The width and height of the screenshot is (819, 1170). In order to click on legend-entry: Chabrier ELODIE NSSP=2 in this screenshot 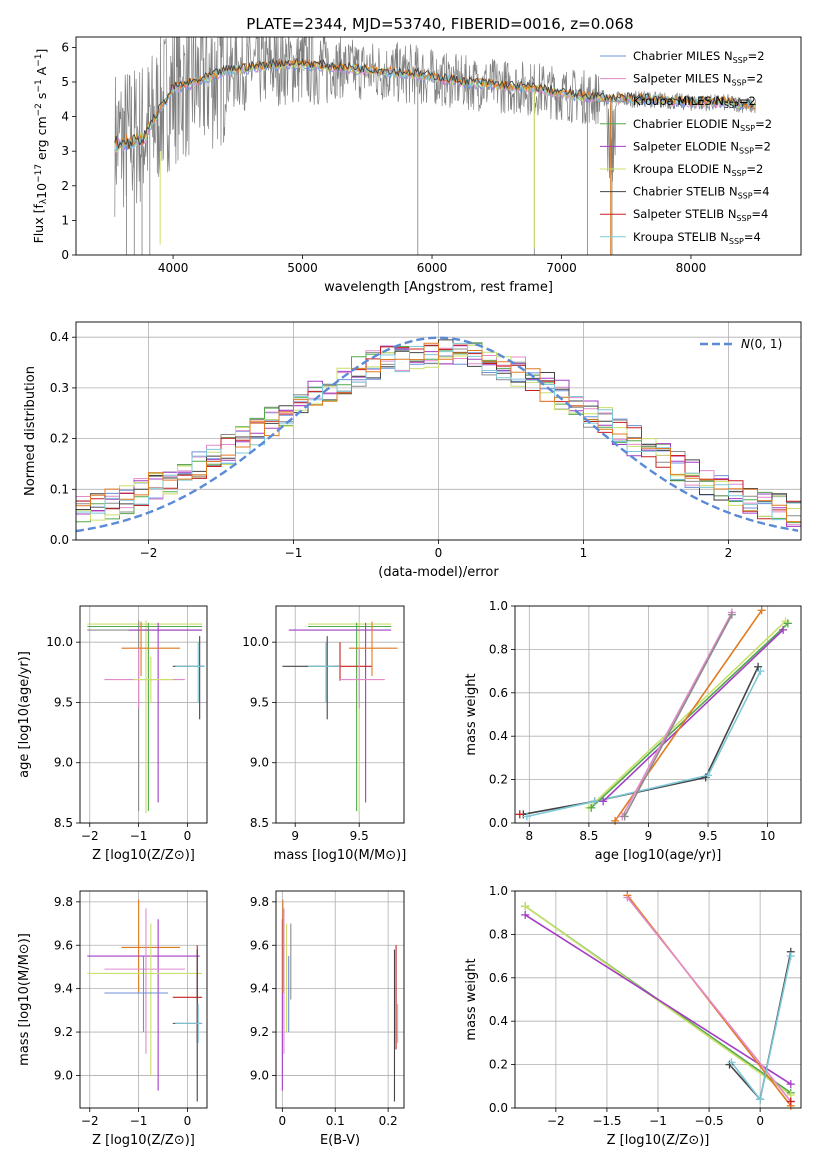, I will do `click(702, 125)`.